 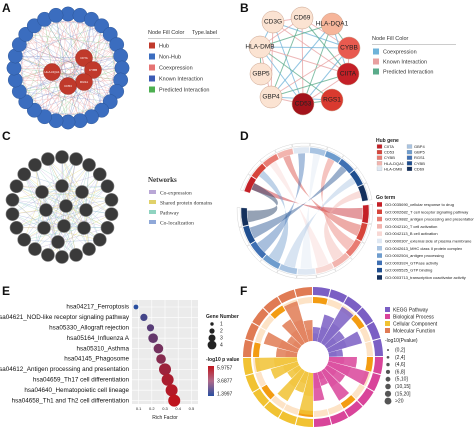 I want to click on panel-c-edges, so click(x=62, y=207).